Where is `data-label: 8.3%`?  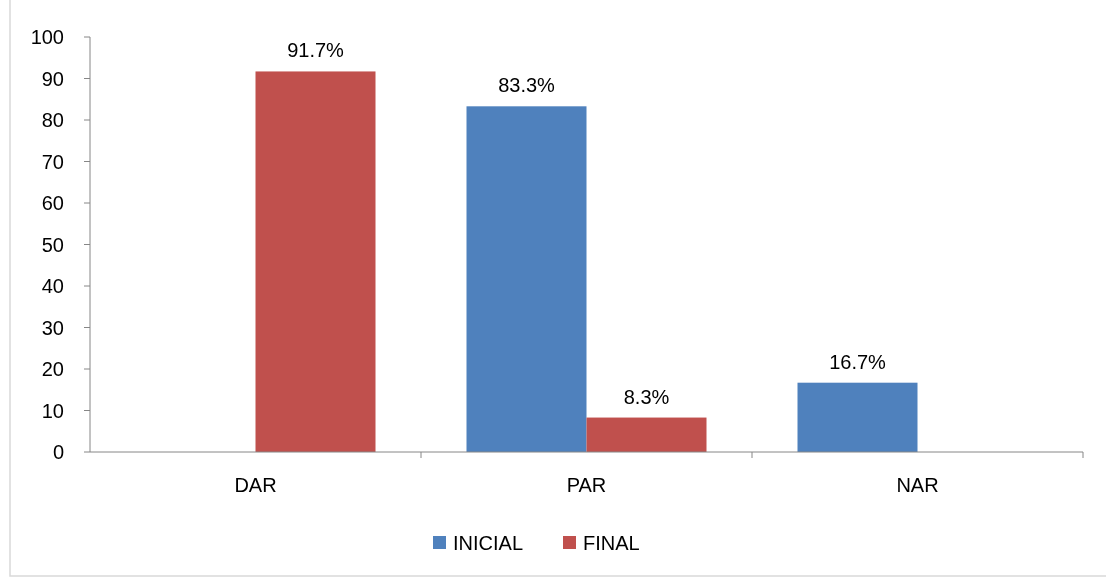 data-label: 8.3% is located at coordinates (646, 396).